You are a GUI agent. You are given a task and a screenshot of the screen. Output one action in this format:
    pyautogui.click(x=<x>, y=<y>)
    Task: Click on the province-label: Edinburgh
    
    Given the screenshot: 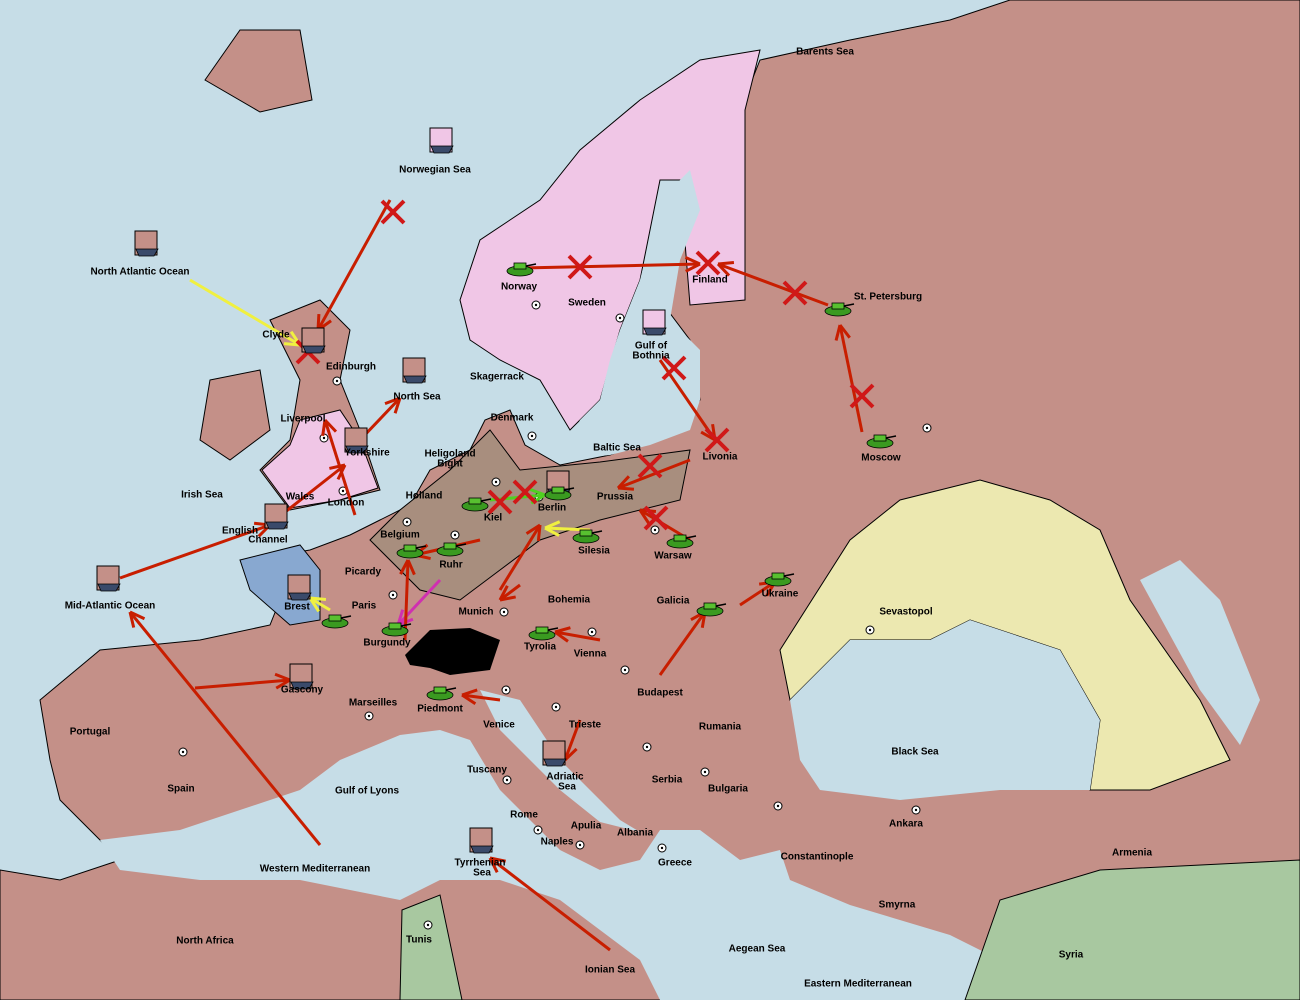 What is the action you would take?
    pyautogui.click(x=351, y=367)
    